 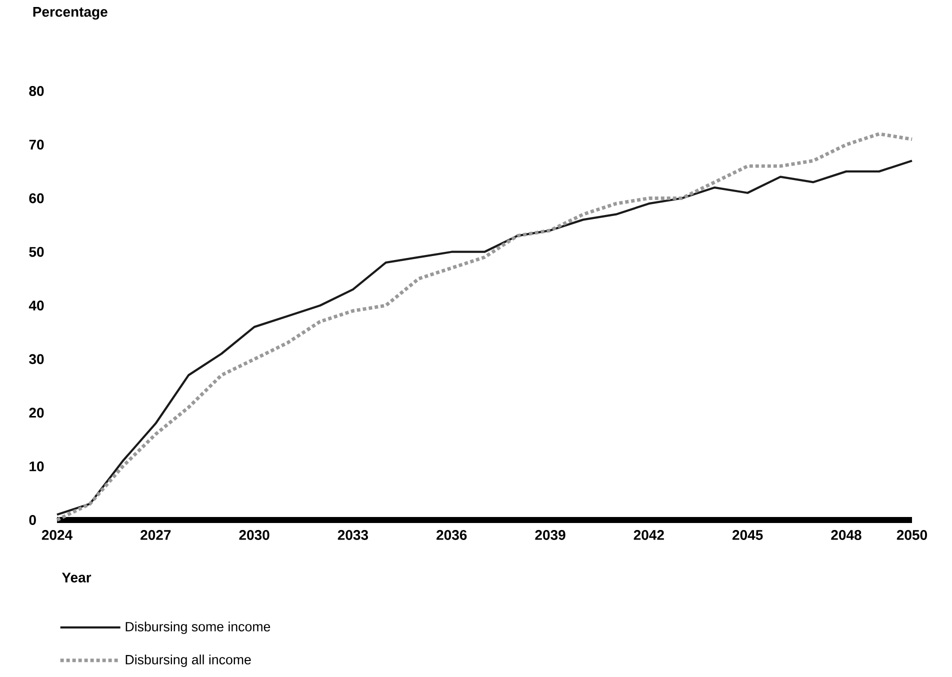 What do you see at coordinates (36, 305) in the screenshot?
I see `y-tick-label: 40` at bounding box center [36, 305].